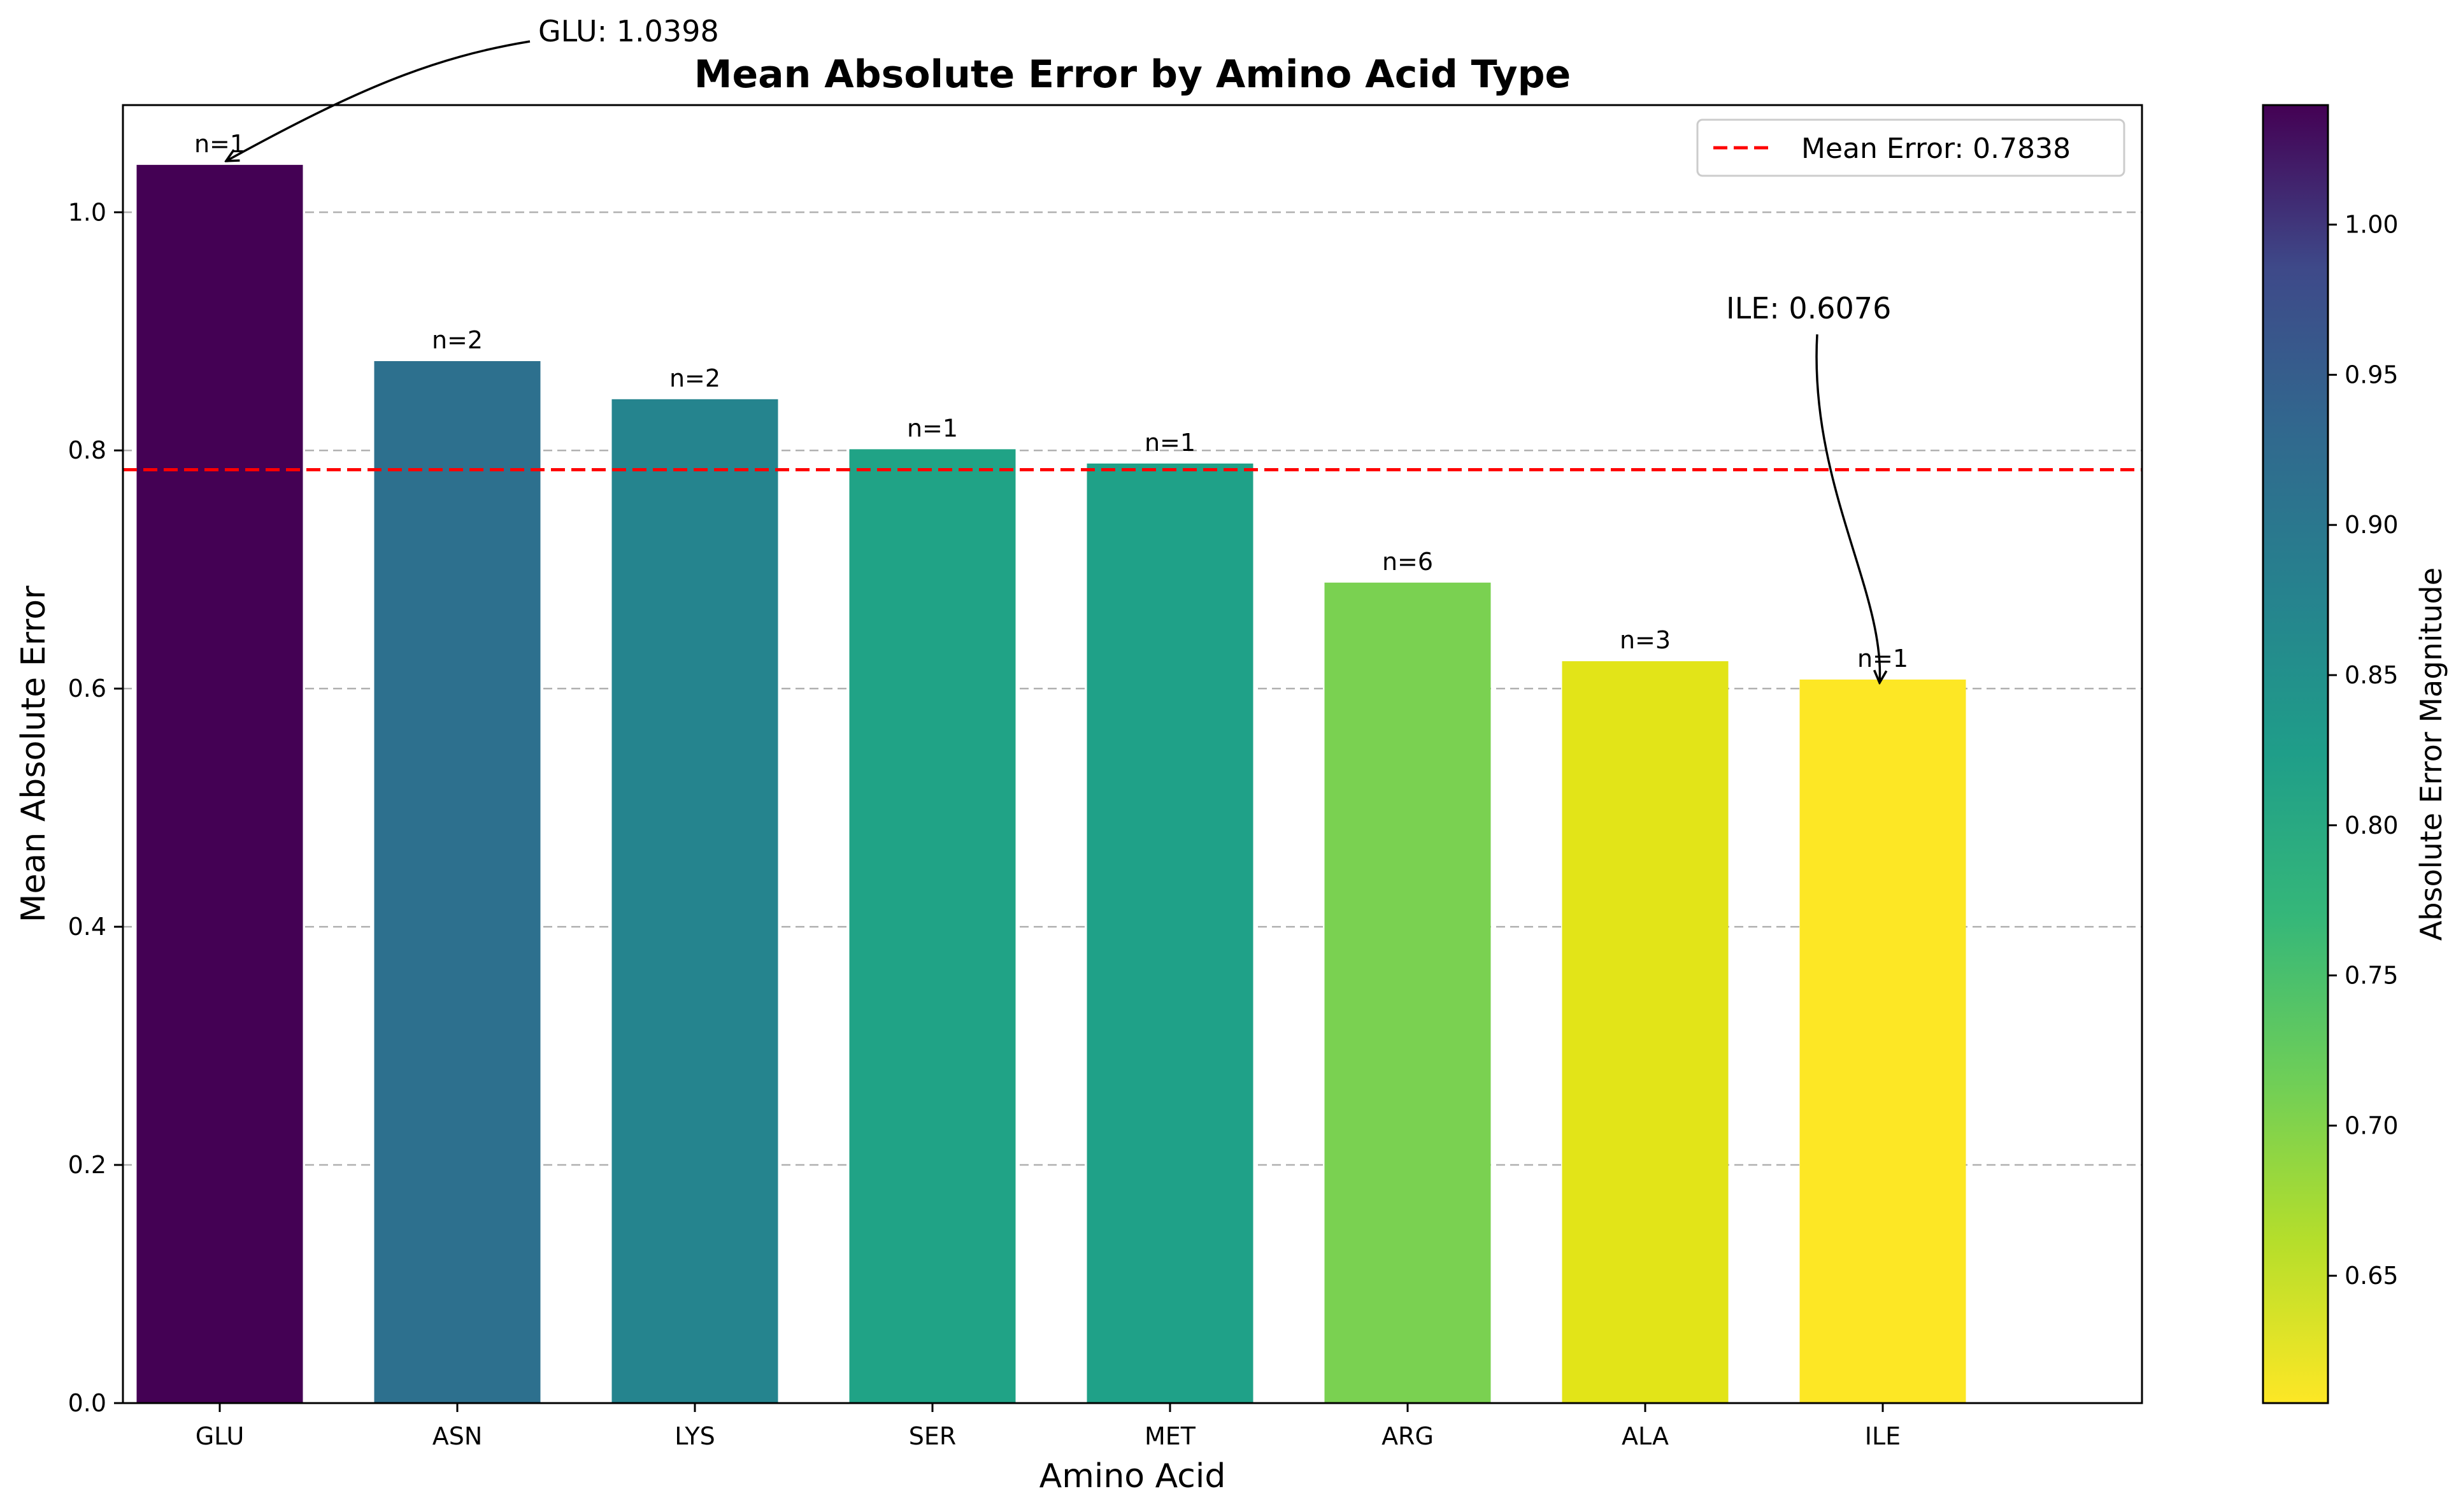  I want to click on count-label-met: n=1, so click(1170, 443).